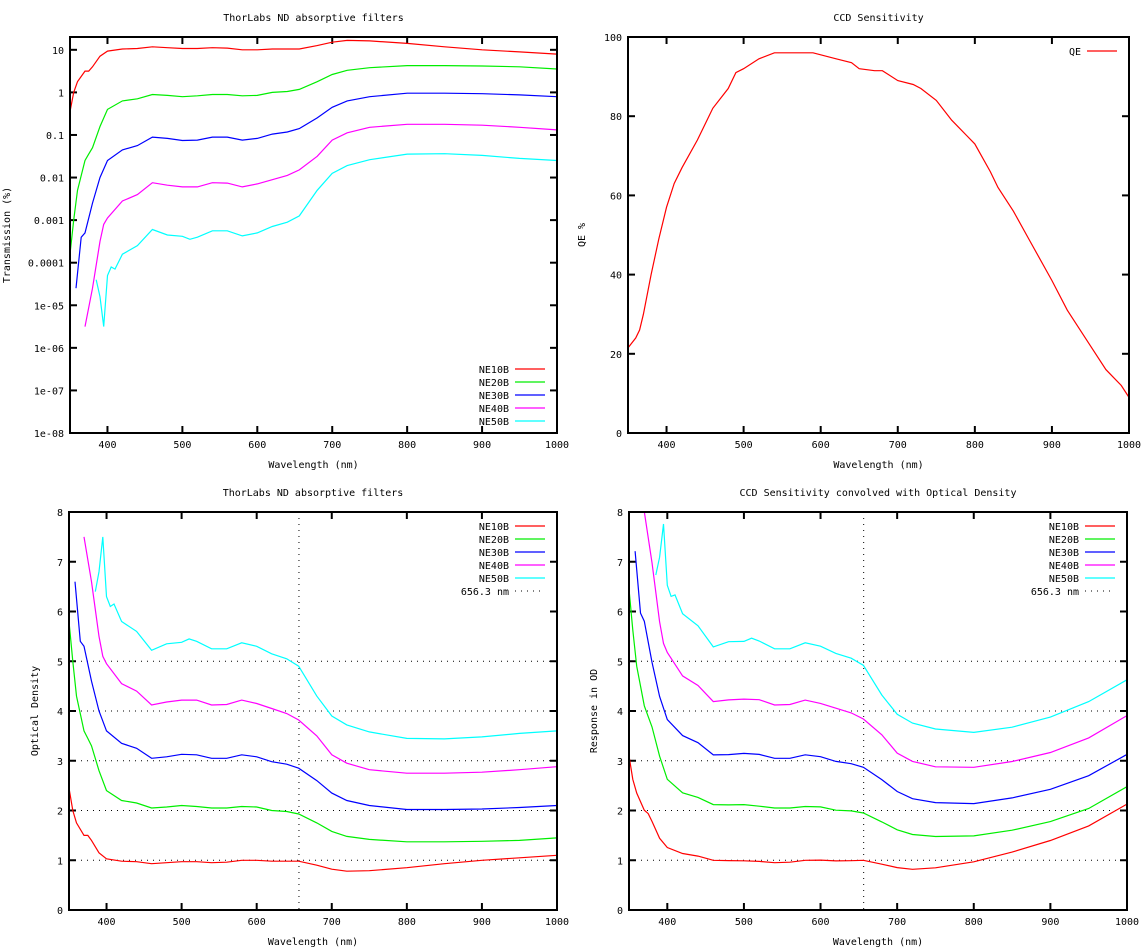  Describe the element at coordinates (582, 235) in the screenshot. I see `y-axis-label: QE %` at that location.